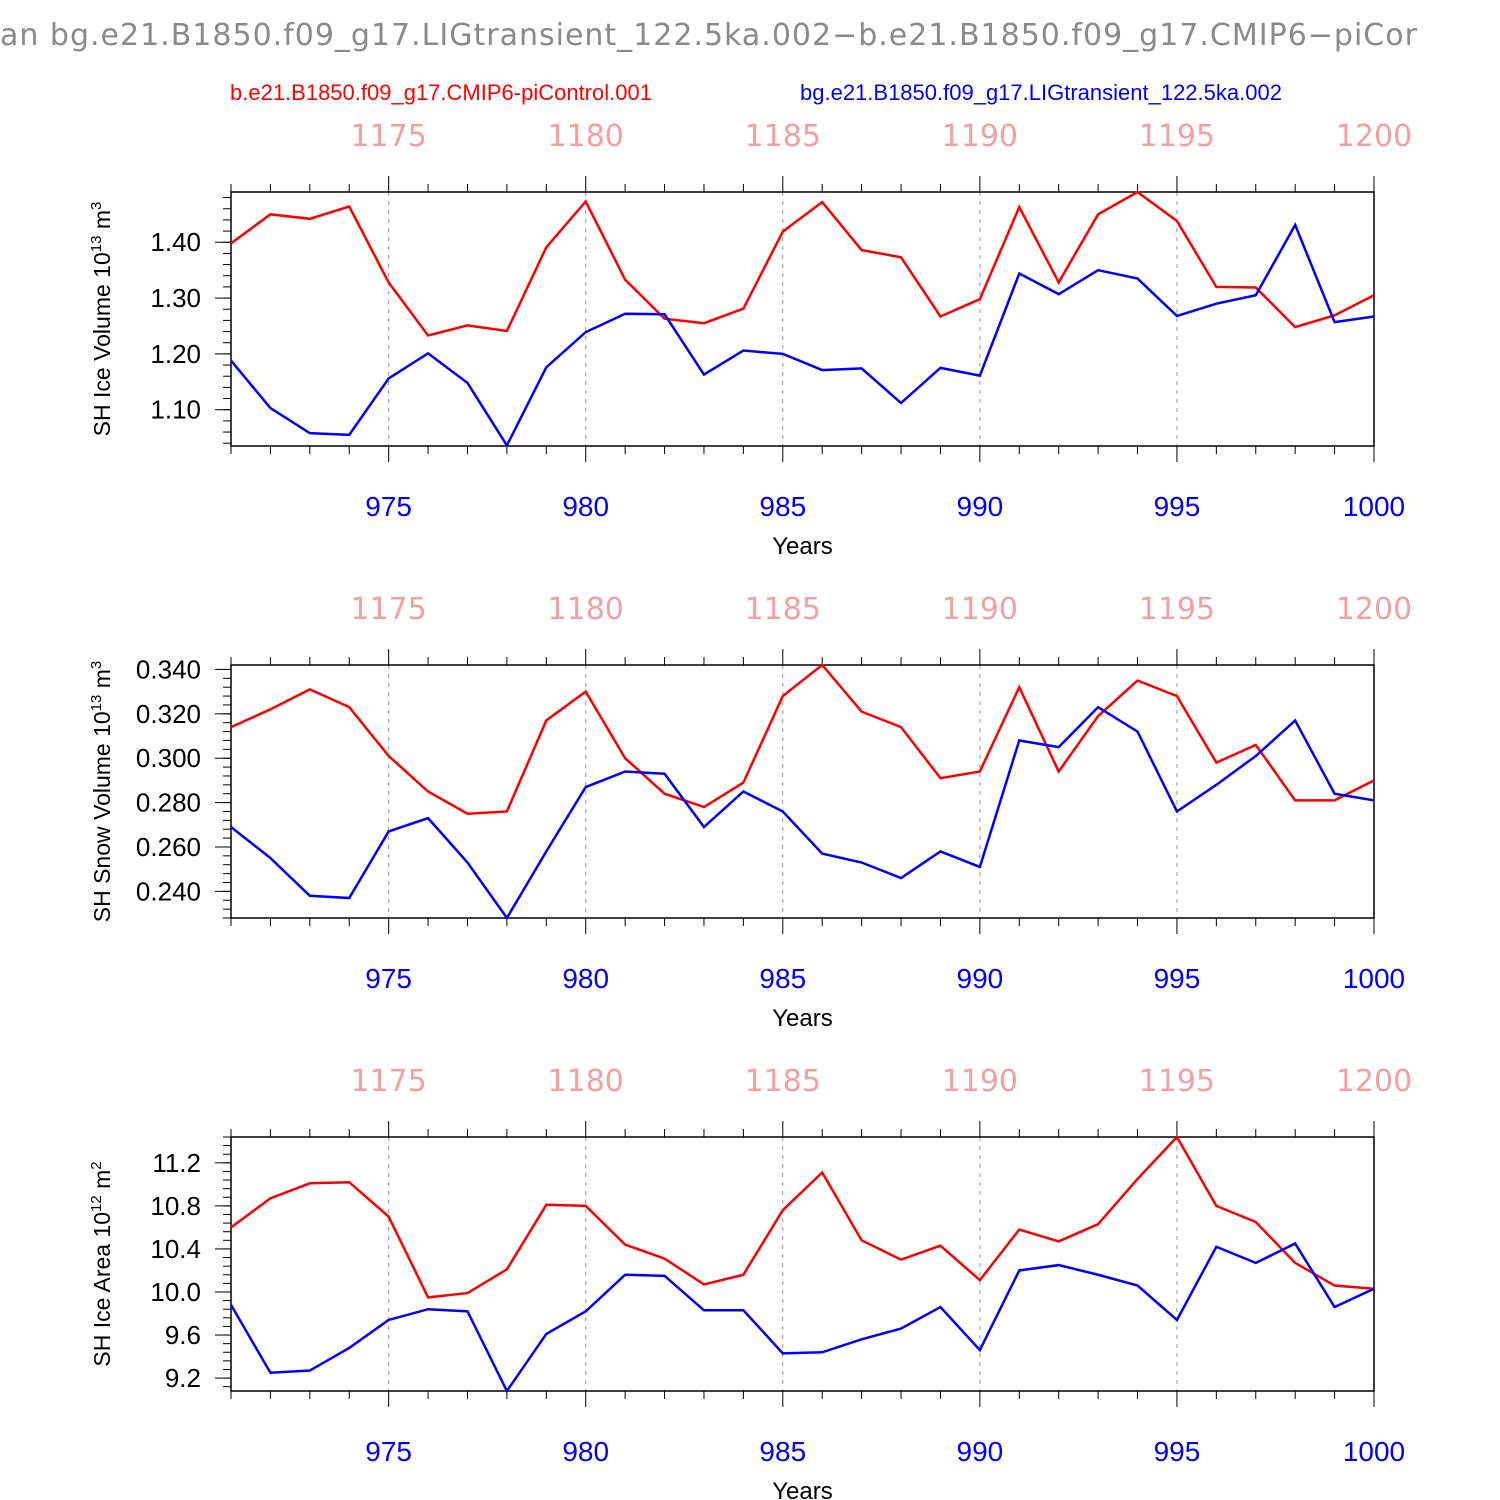 This screenshot has width=1500, height=1500. What do you see at coordinates (175, 1292) in the screenshot?
I see `y-tick-label: 10.0` at bounding box center [175, 1292].